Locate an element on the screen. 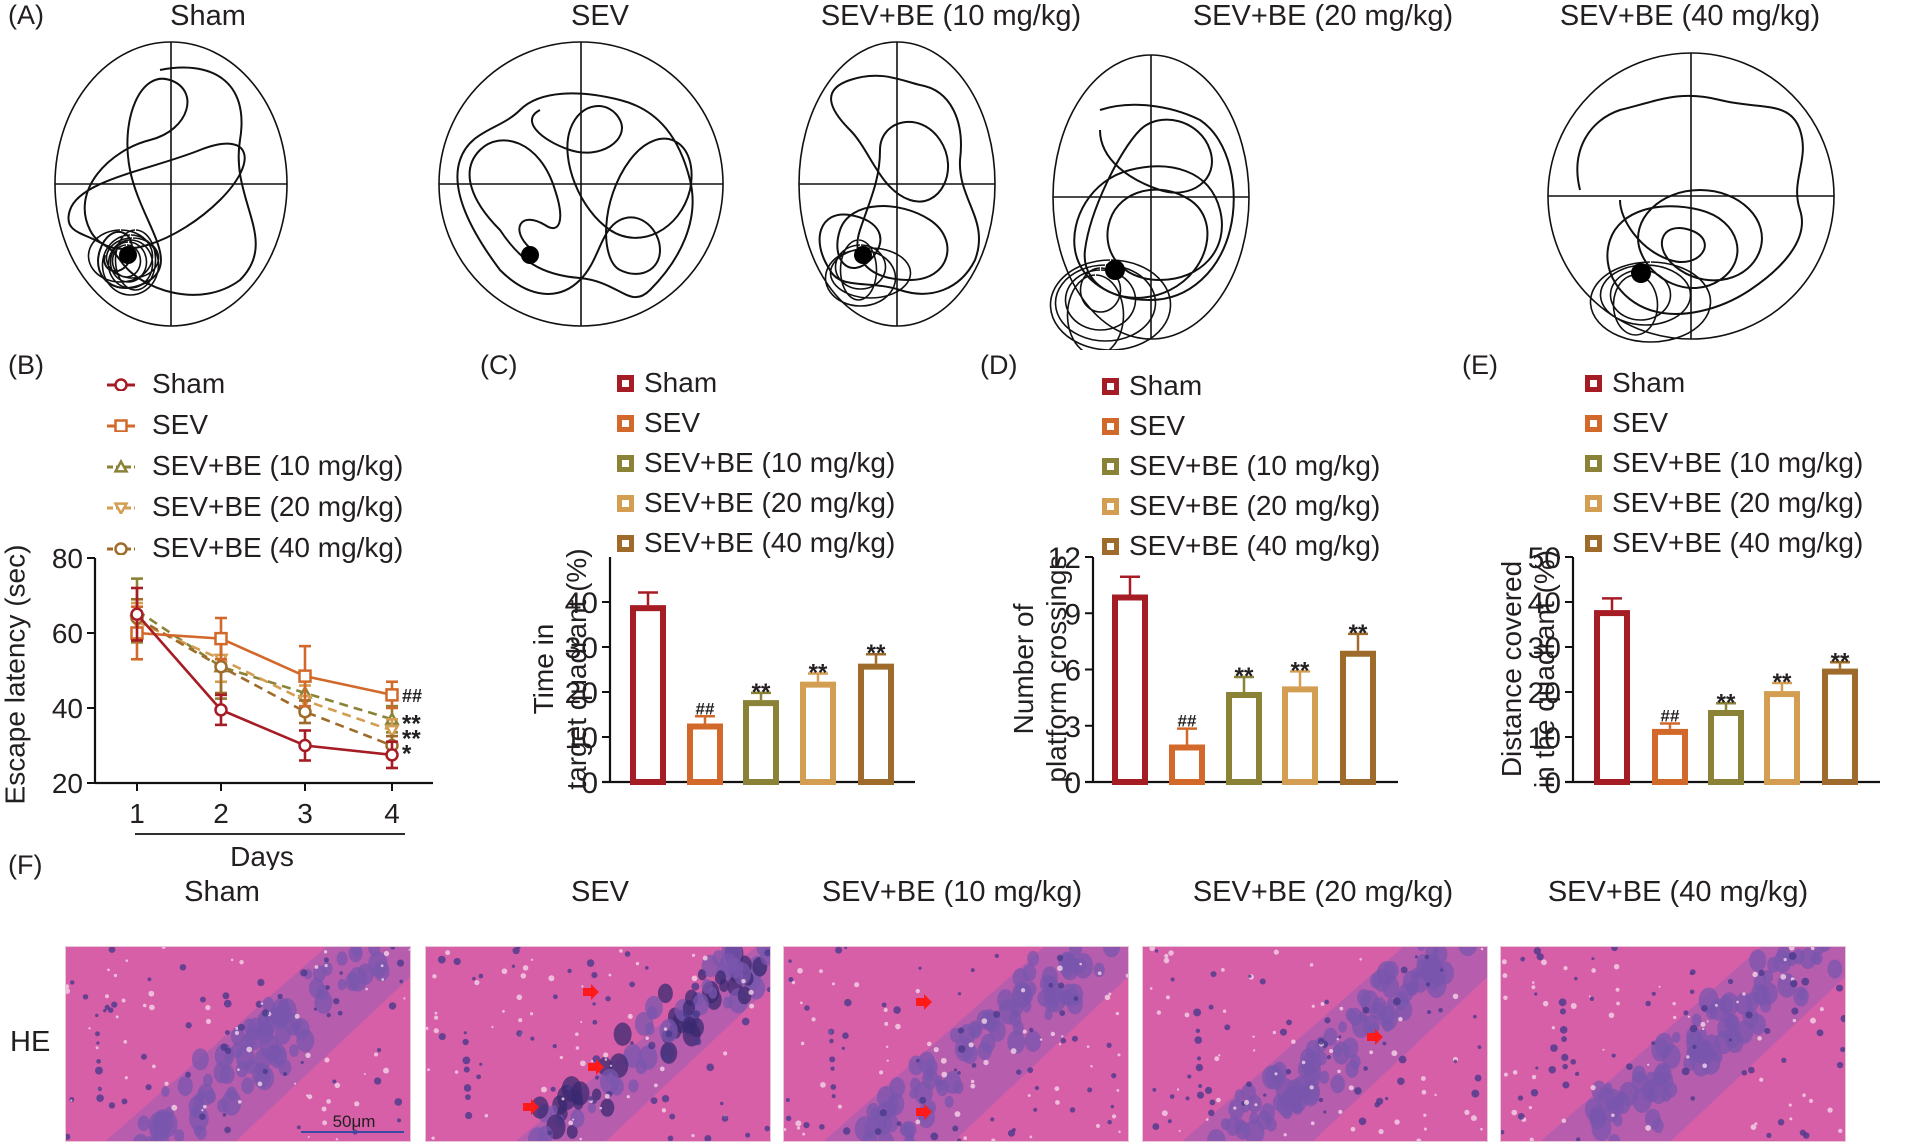 This screenshot has width=1919, height=1144. panel-c-ytick-label: 30 is located at coordinates (581, 648).